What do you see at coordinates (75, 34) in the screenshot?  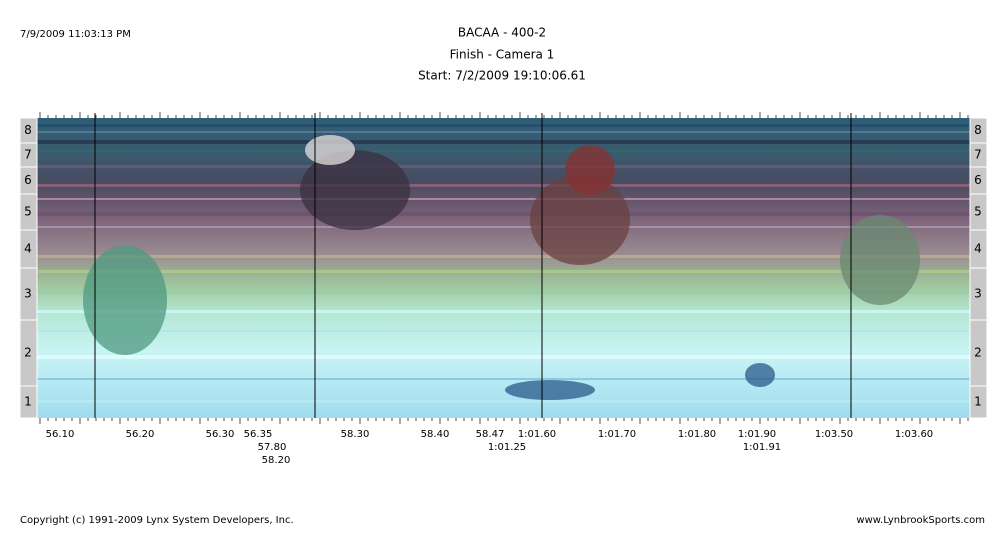 I see `timestamp: 7/9/2009 11:03:13 PM` at bounding box center [75, 34].